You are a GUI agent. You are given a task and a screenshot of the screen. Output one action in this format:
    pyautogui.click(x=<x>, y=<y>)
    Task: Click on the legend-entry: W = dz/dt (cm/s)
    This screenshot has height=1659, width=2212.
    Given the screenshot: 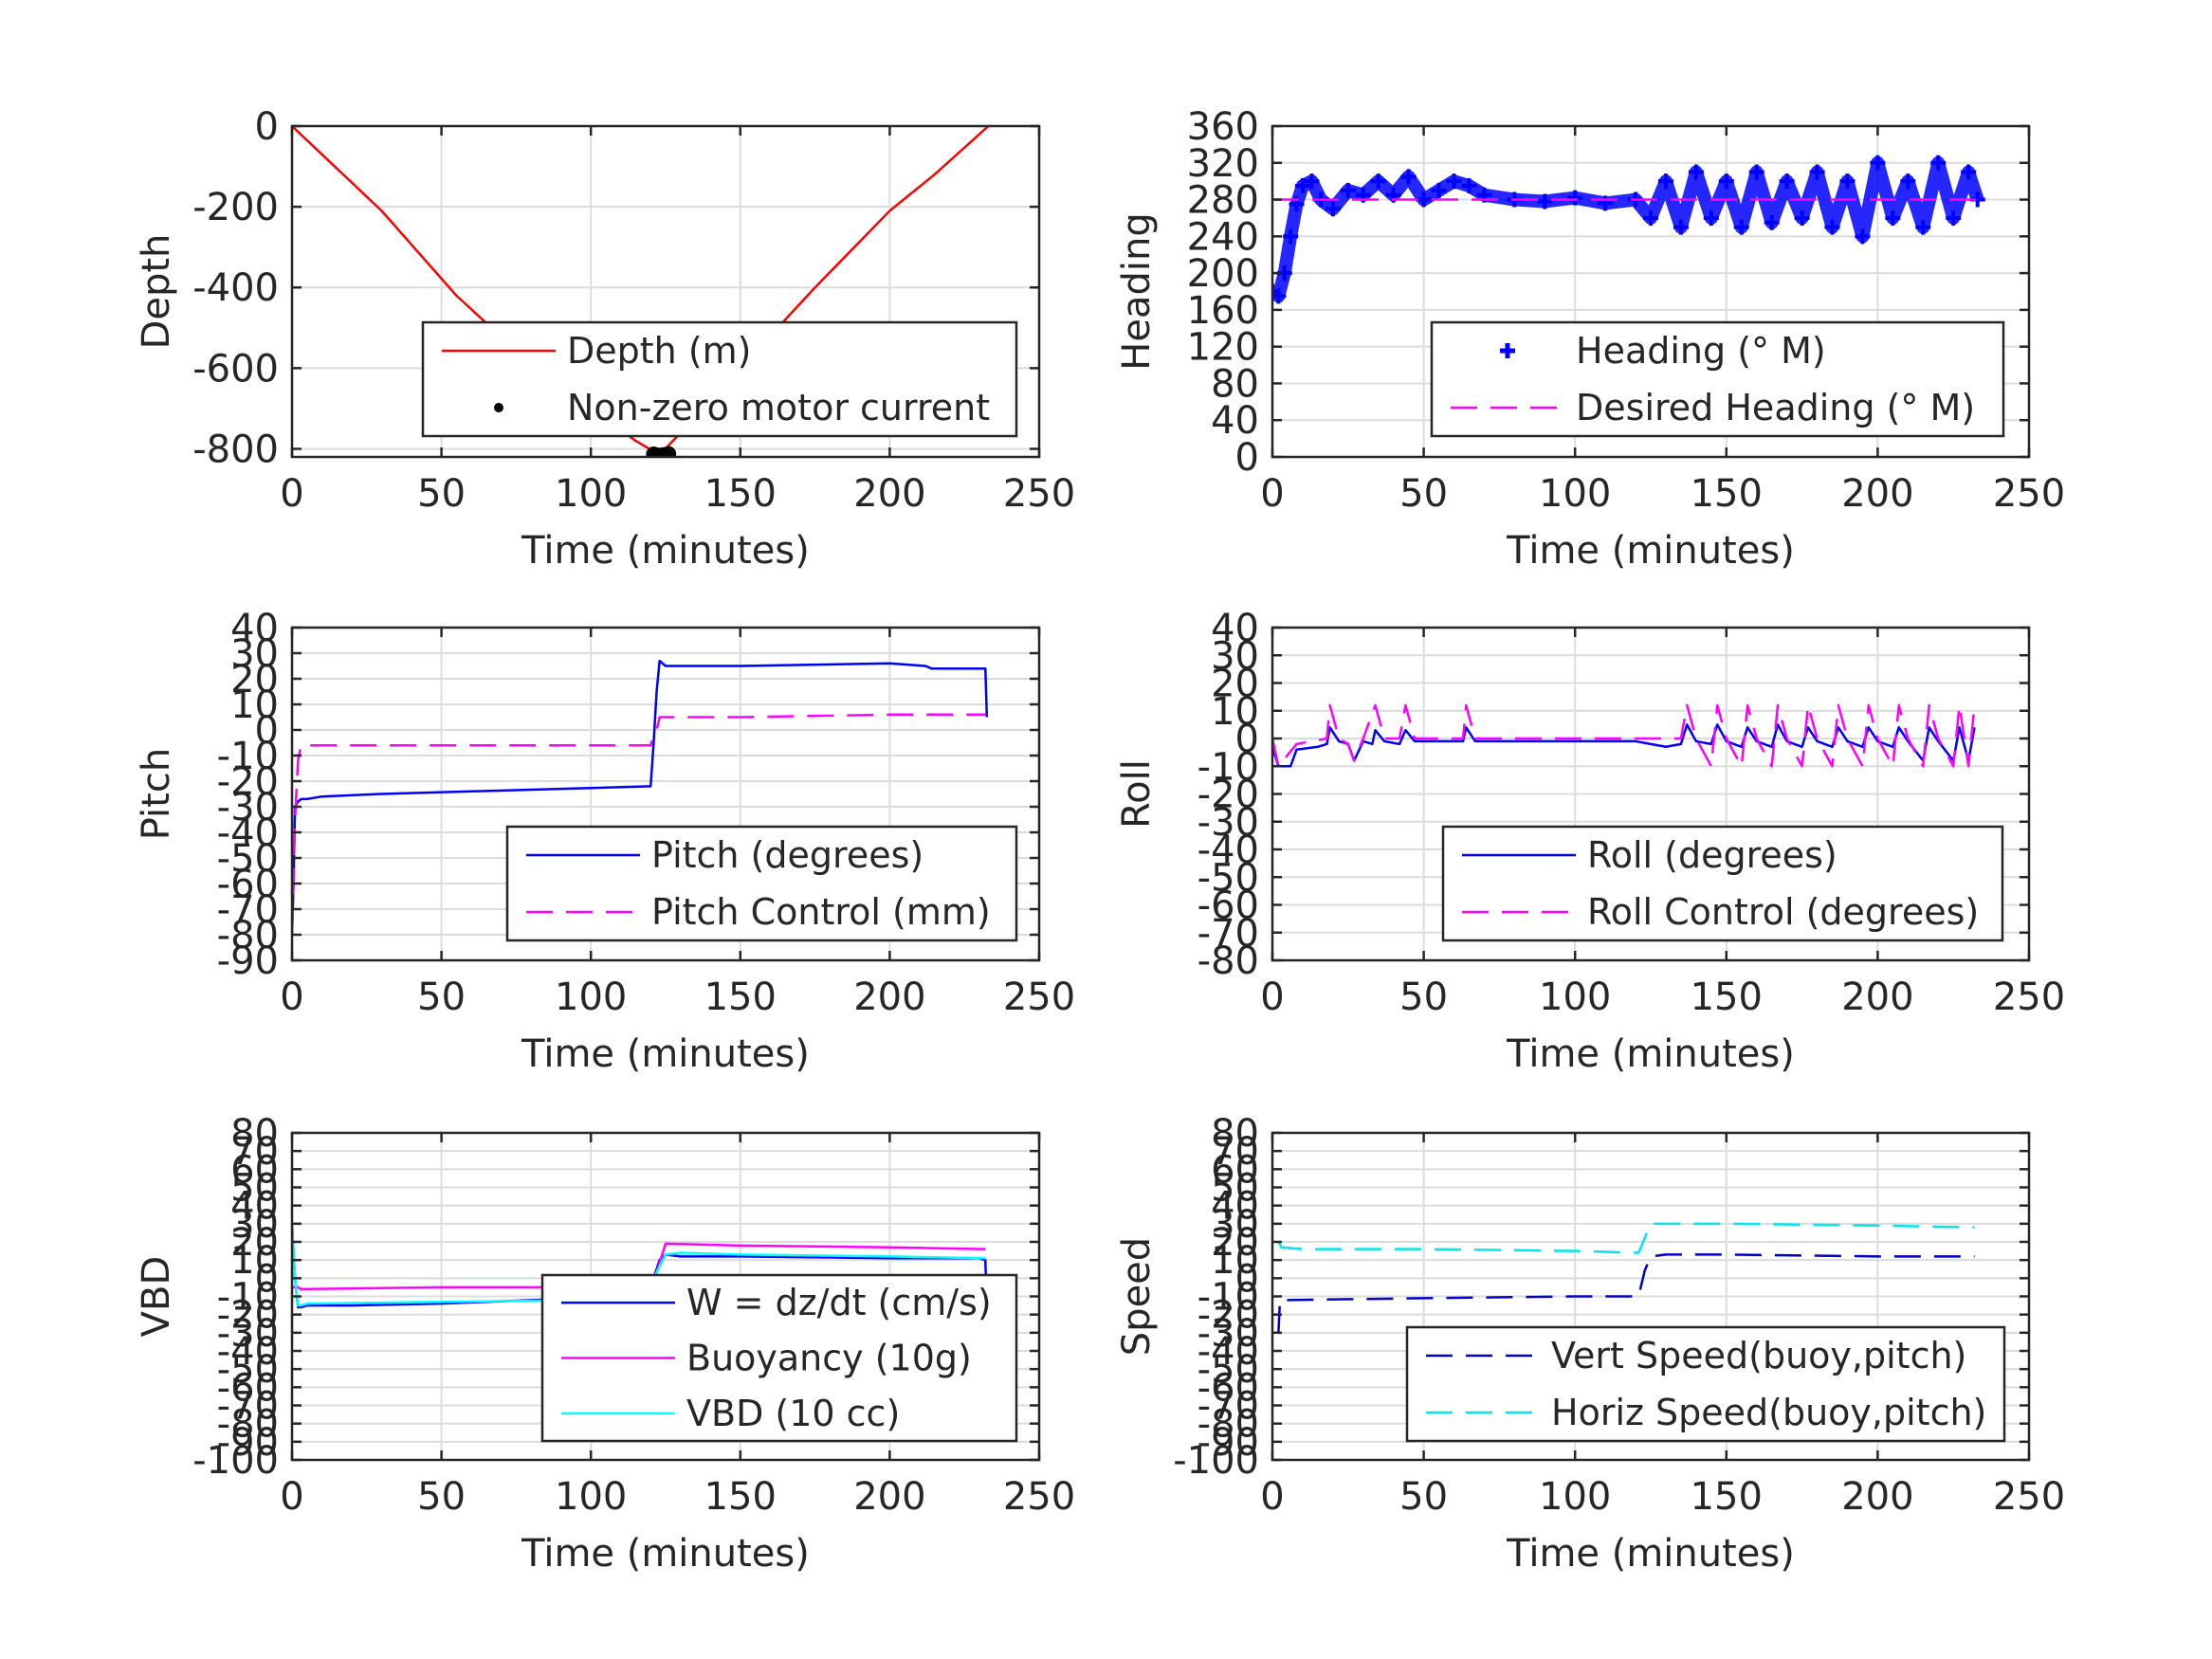 What is the action you would take?
    pyautogui.click(x=776, y=1302)
    